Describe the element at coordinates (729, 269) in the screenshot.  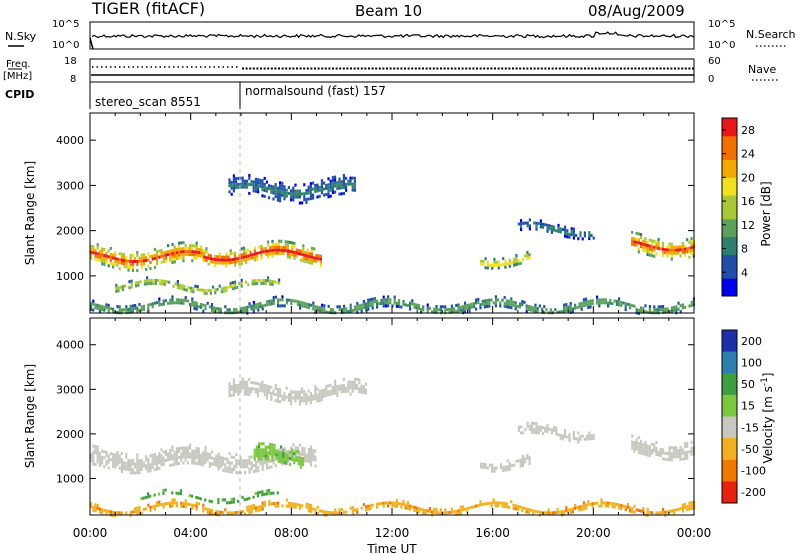
I see `colorbar-swatch` at that location.